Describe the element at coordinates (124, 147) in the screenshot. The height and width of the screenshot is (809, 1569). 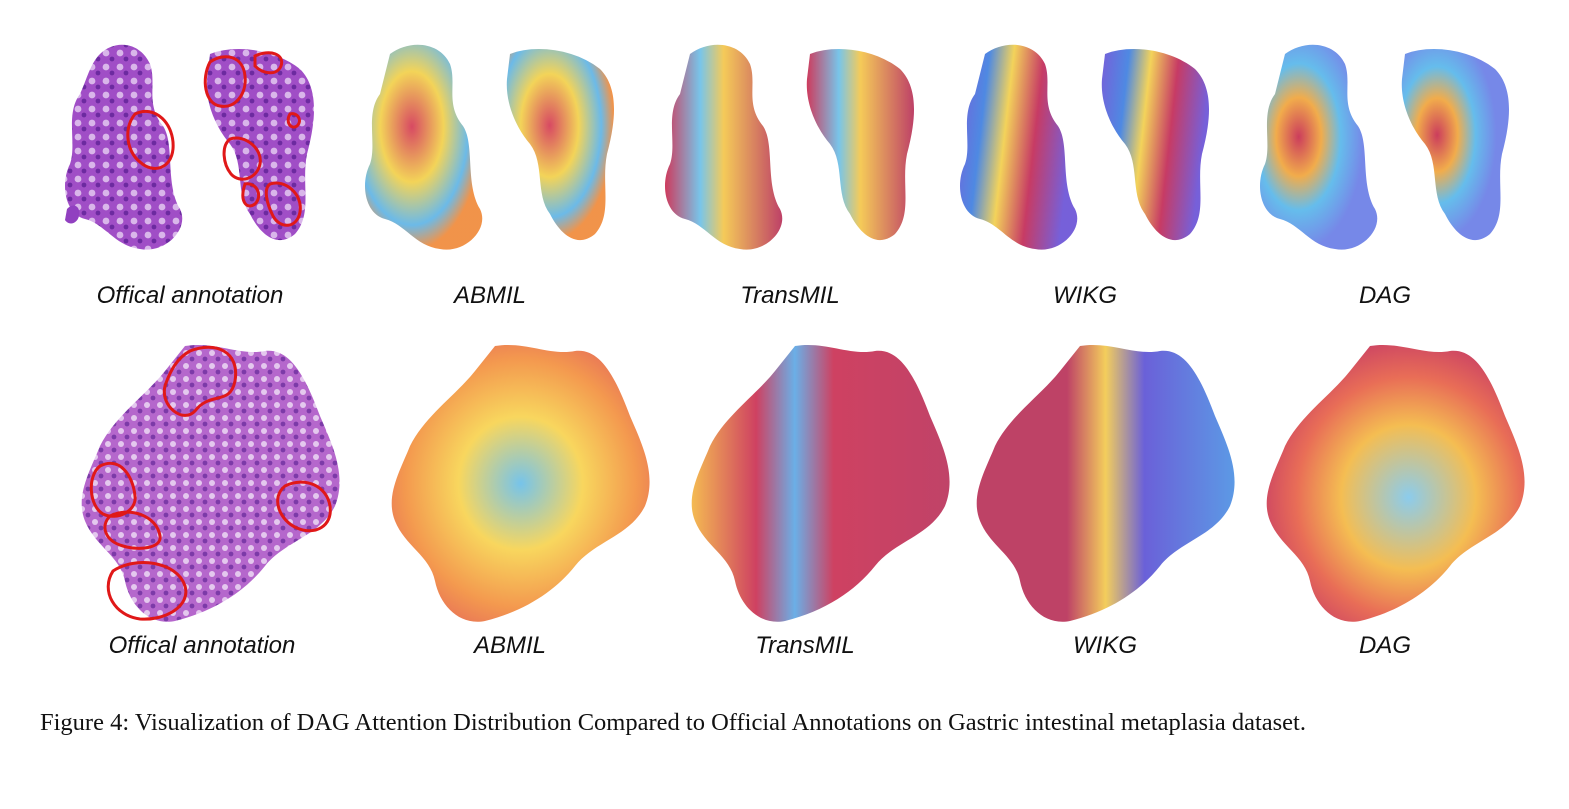
I see `tissue-fragment-left` at that location.